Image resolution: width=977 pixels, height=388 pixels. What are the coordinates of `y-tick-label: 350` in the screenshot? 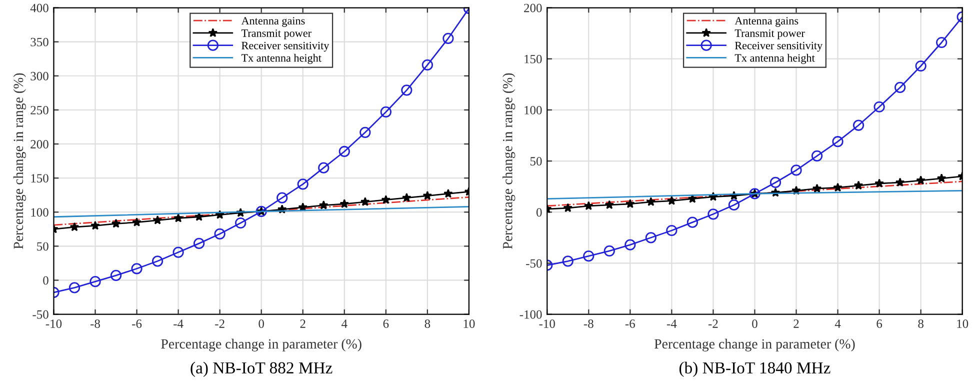 It's located at (39, 42).